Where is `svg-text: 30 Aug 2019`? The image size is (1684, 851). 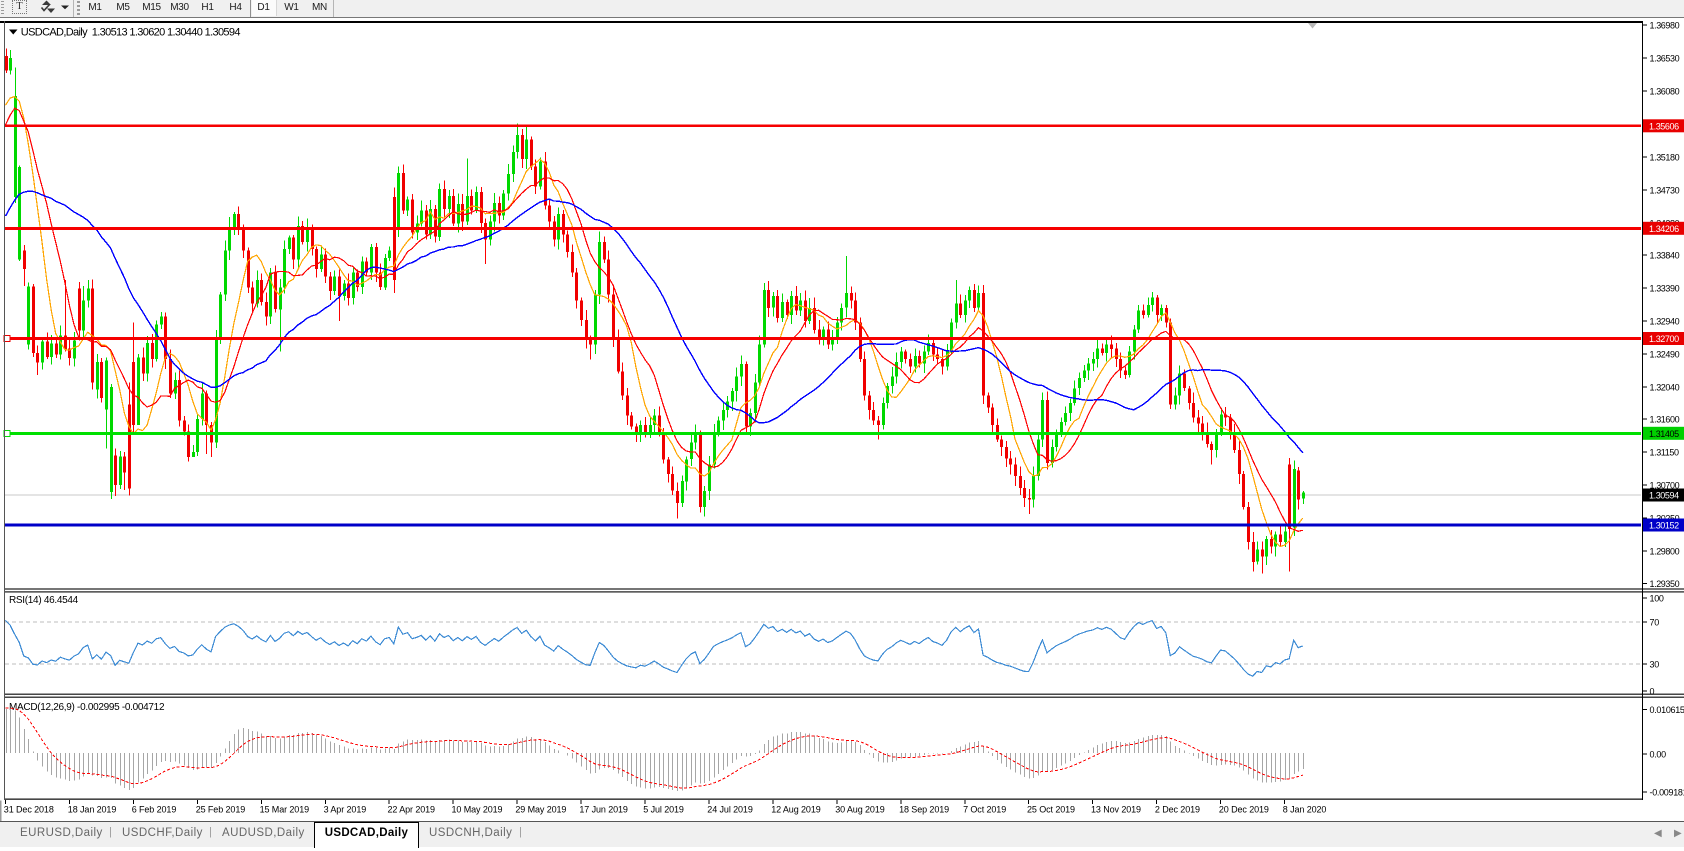 svg-text: 30 Aug 2019 is located at coordinates (860, 810).